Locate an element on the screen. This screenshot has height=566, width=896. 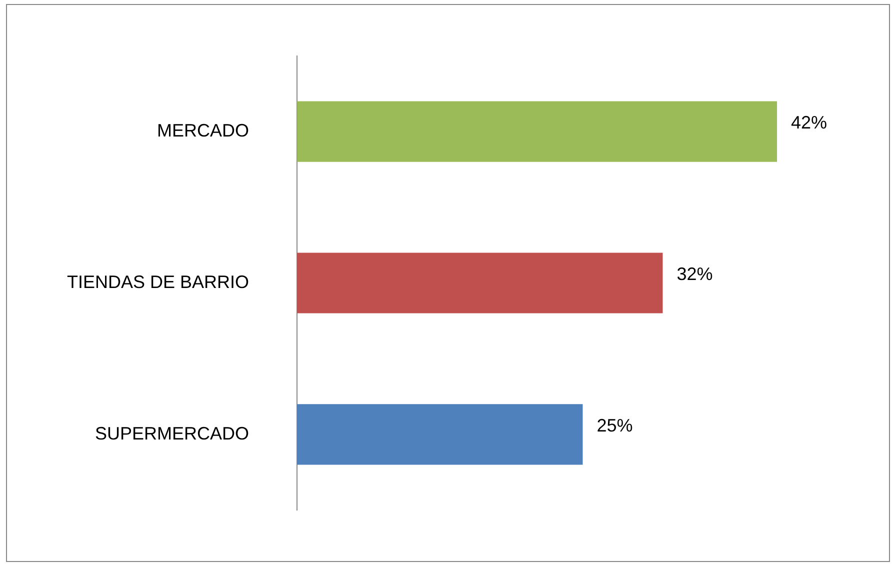
data-label: 32% is located at coordinates (694, 274).